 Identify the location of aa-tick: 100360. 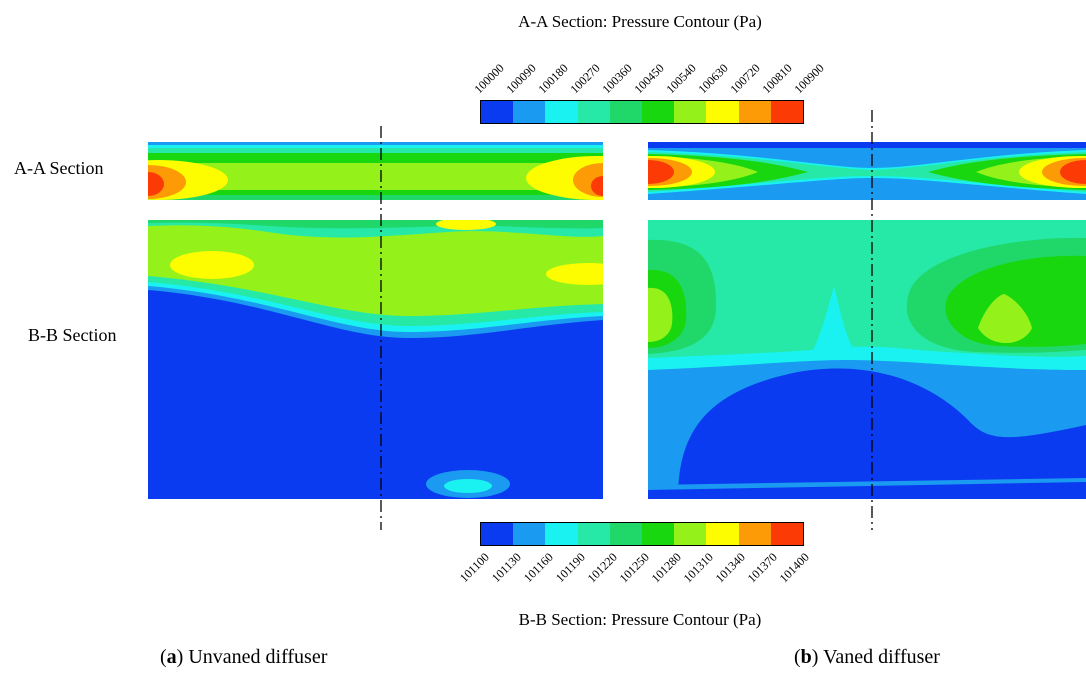
(617, 78).